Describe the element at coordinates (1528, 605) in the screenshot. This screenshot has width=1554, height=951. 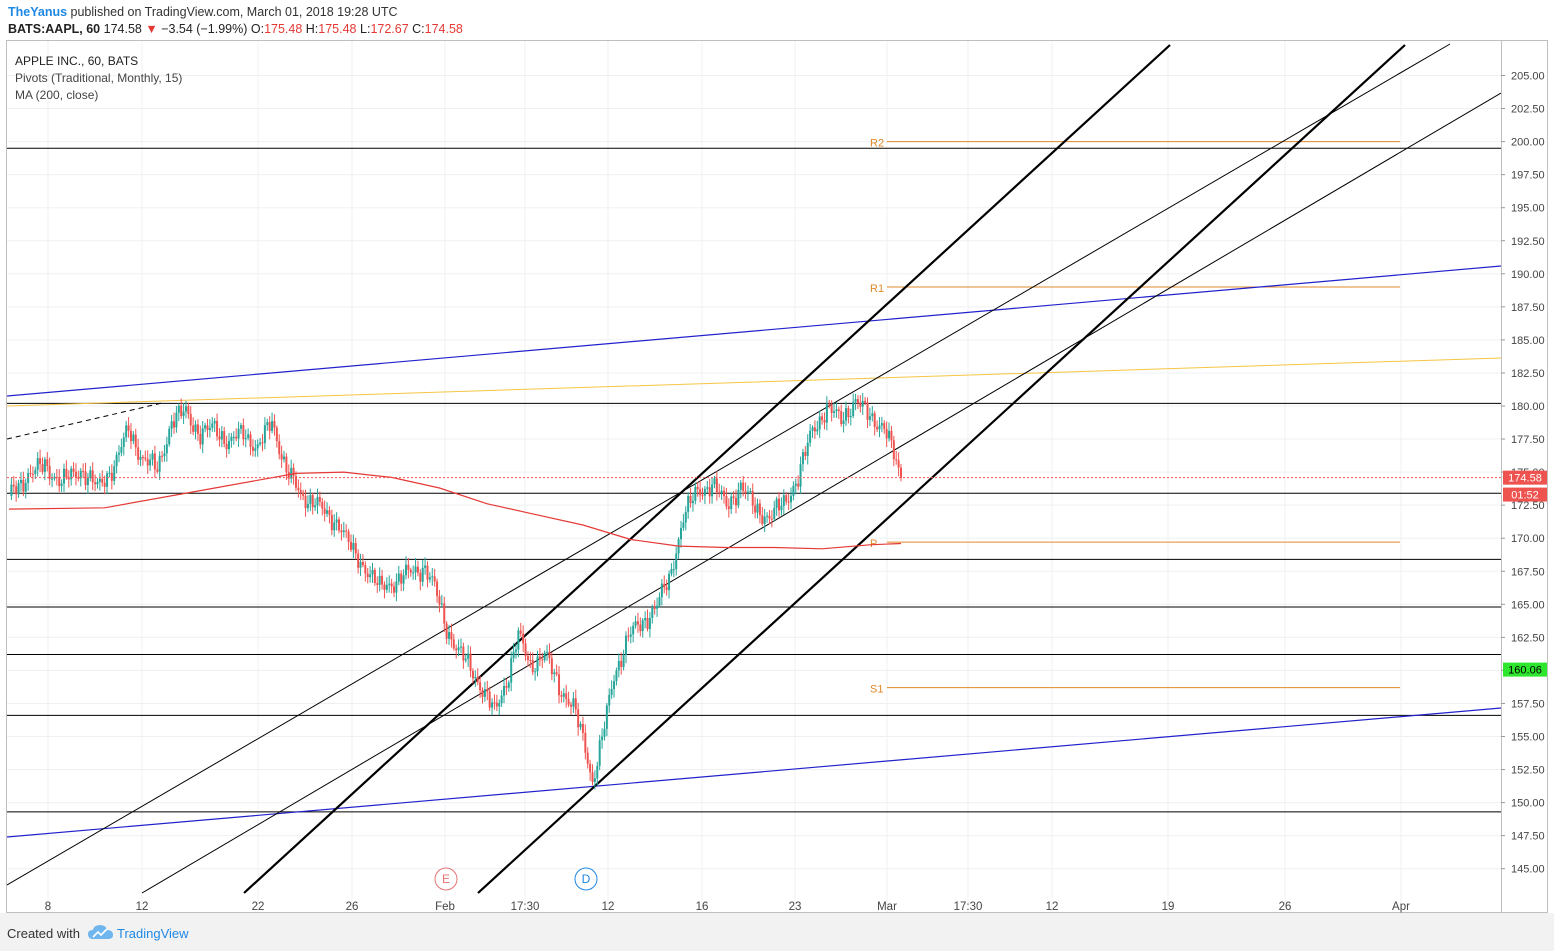
I see `y-tick-label: 165.00` at that location.